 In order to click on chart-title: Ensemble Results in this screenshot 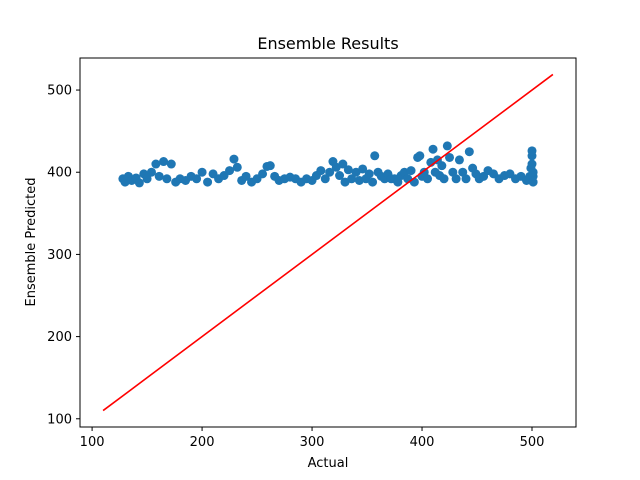, I will do `click(327, 43)`.